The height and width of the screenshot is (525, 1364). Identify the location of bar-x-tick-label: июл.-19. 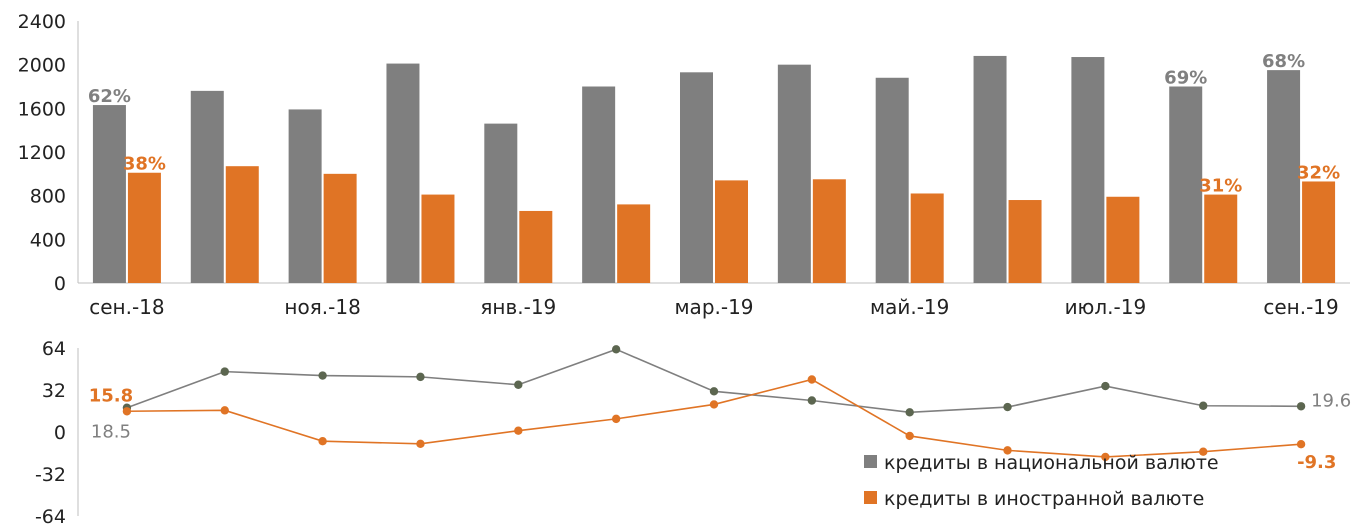
(1106, 307).